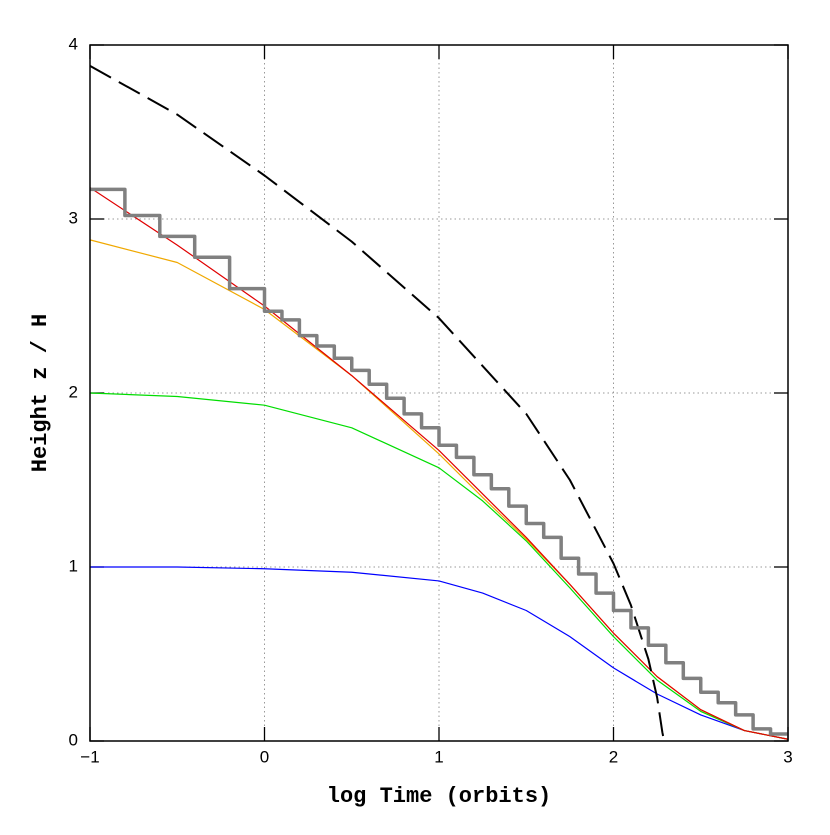 Image resolution: width=830 pixels, height=835 pixels. Describe the element at coordinates (73, 739) in the screenshot. I see `y-tick-label: 0` at that location.